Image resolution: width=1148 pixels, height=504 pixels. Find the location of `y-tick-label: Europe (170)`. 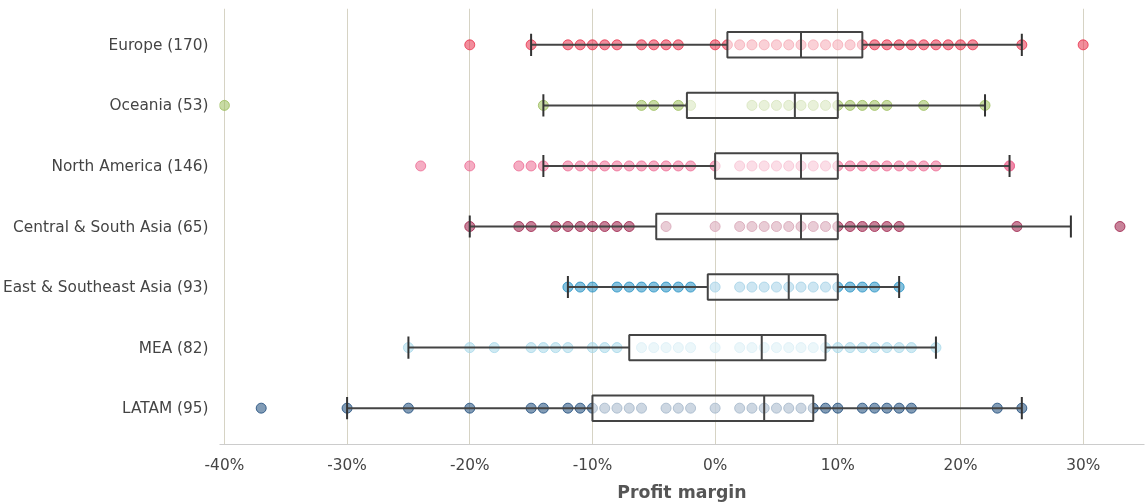

y-tick-label: Europe (170) is located at coordinates (158, 44).